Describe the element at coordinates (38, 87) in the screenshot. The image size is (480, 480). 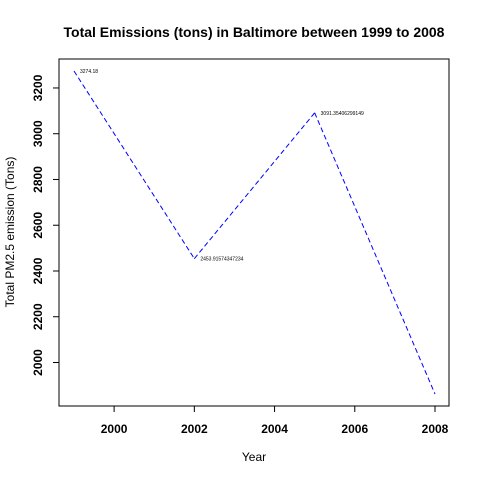
I see `y-tick-label: 3200` at that location.